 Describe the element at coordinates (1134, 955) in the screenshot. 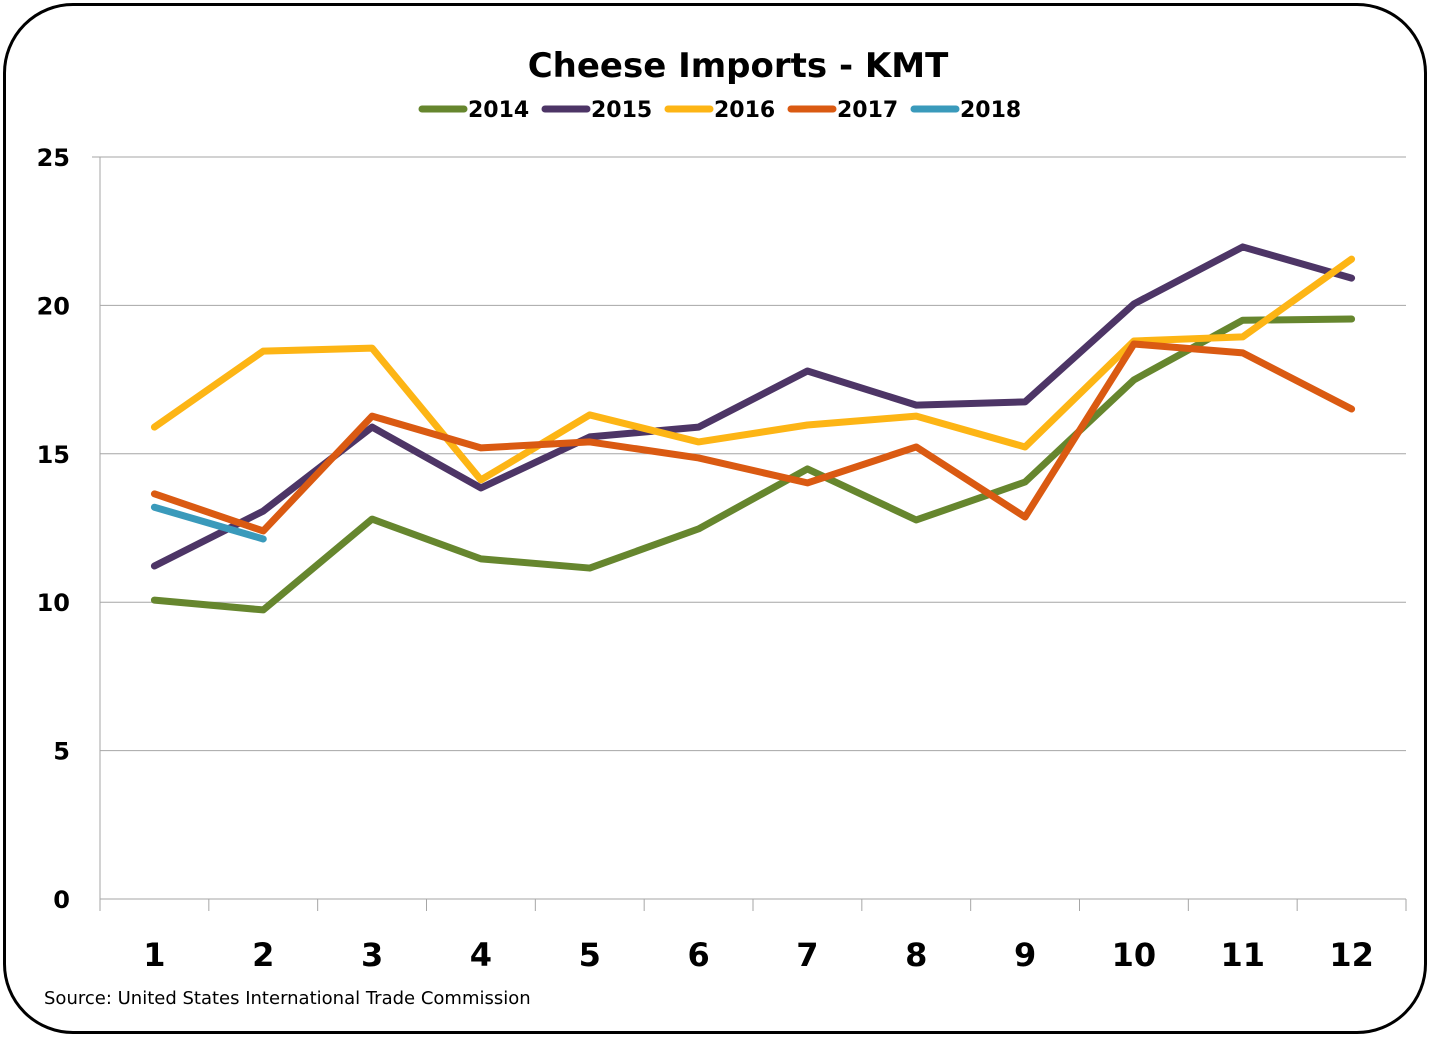

I see `x-tick-label: 10` at that location.